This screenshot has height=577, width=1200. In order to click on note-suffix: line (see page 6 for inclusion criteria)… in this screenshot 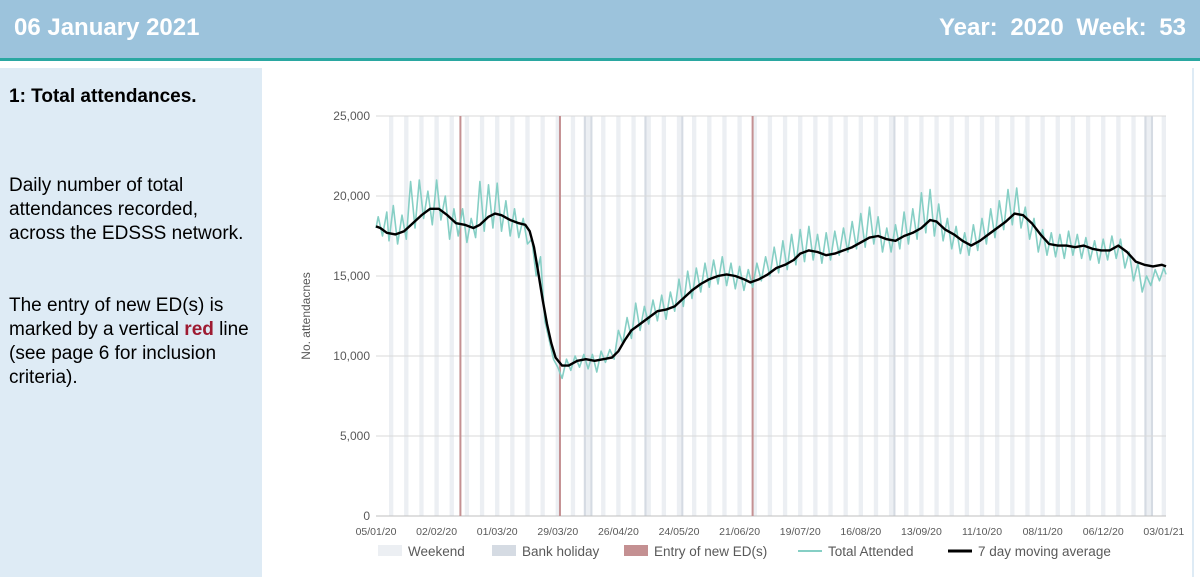, I will do `click(129, 353)`.